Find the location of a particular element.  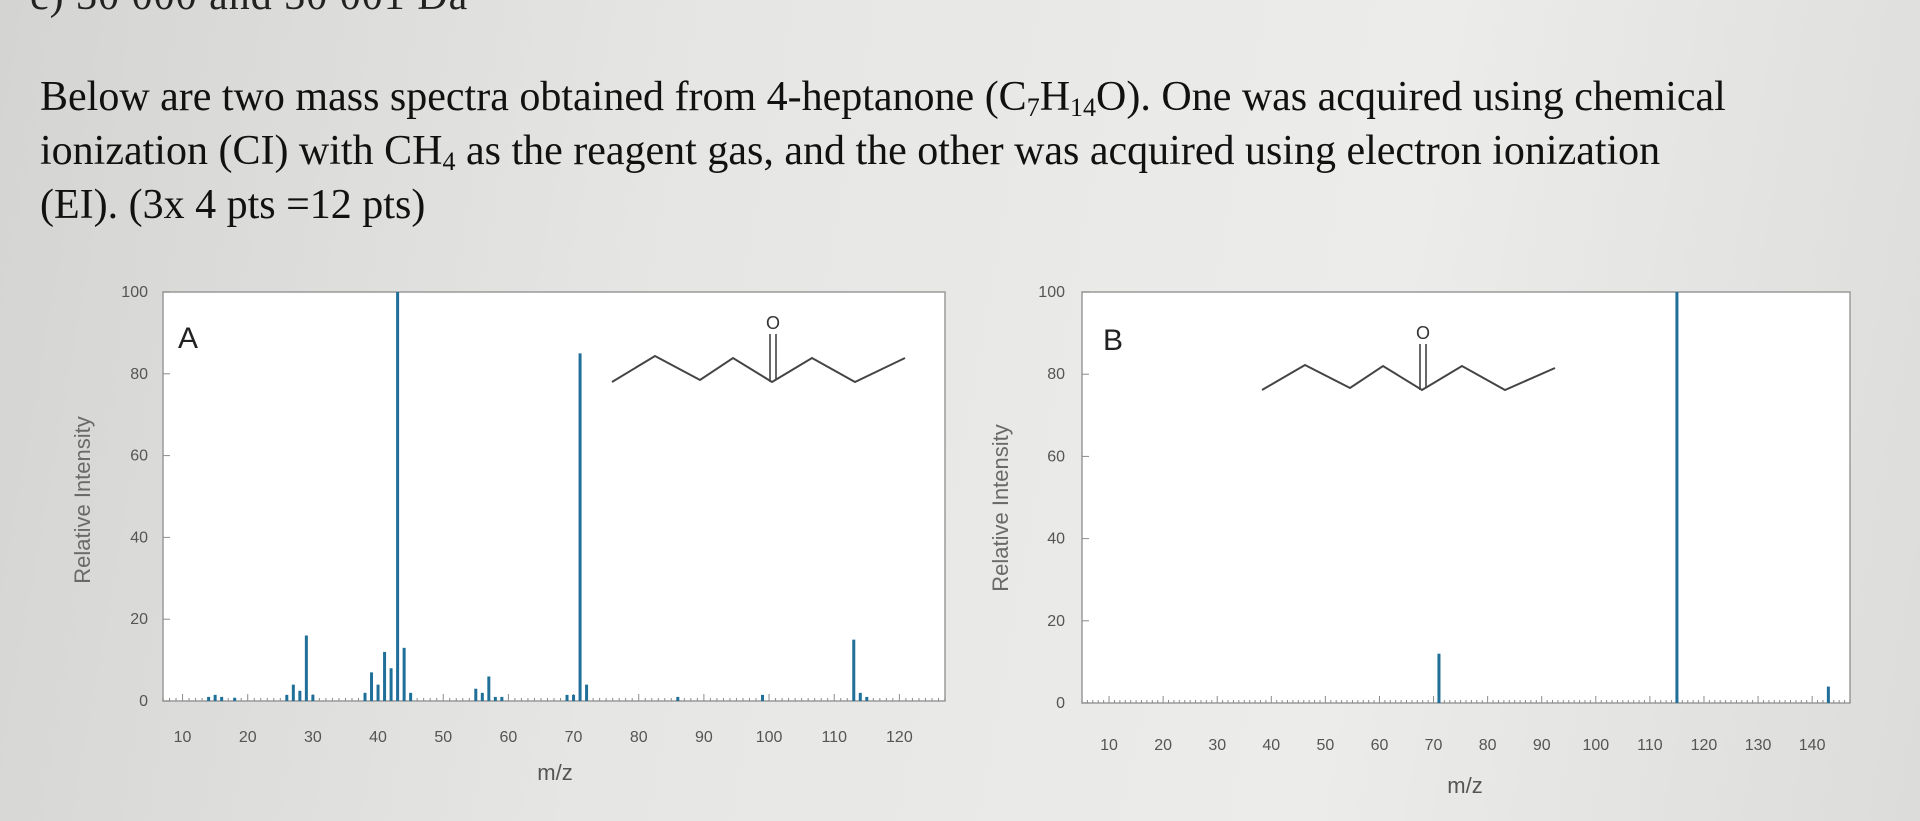

chart-a-x-tick-label: 90 is located at coordinates (704, 737).